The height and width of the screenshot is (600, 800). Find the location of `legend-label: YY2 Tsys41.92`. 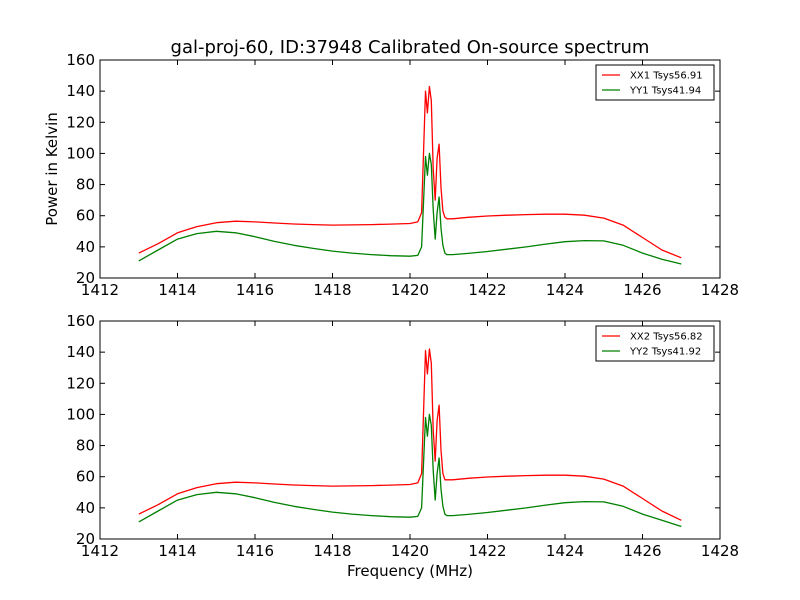

legend-label: YY2 Tsys41.92 is located at coordinates (665, 352).